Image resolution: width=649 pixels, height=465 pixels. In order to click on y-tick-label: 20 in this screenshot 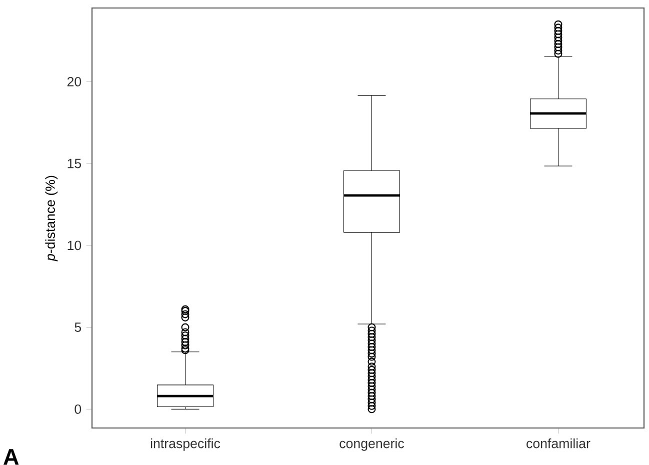, I will do `click(74, 81)`.